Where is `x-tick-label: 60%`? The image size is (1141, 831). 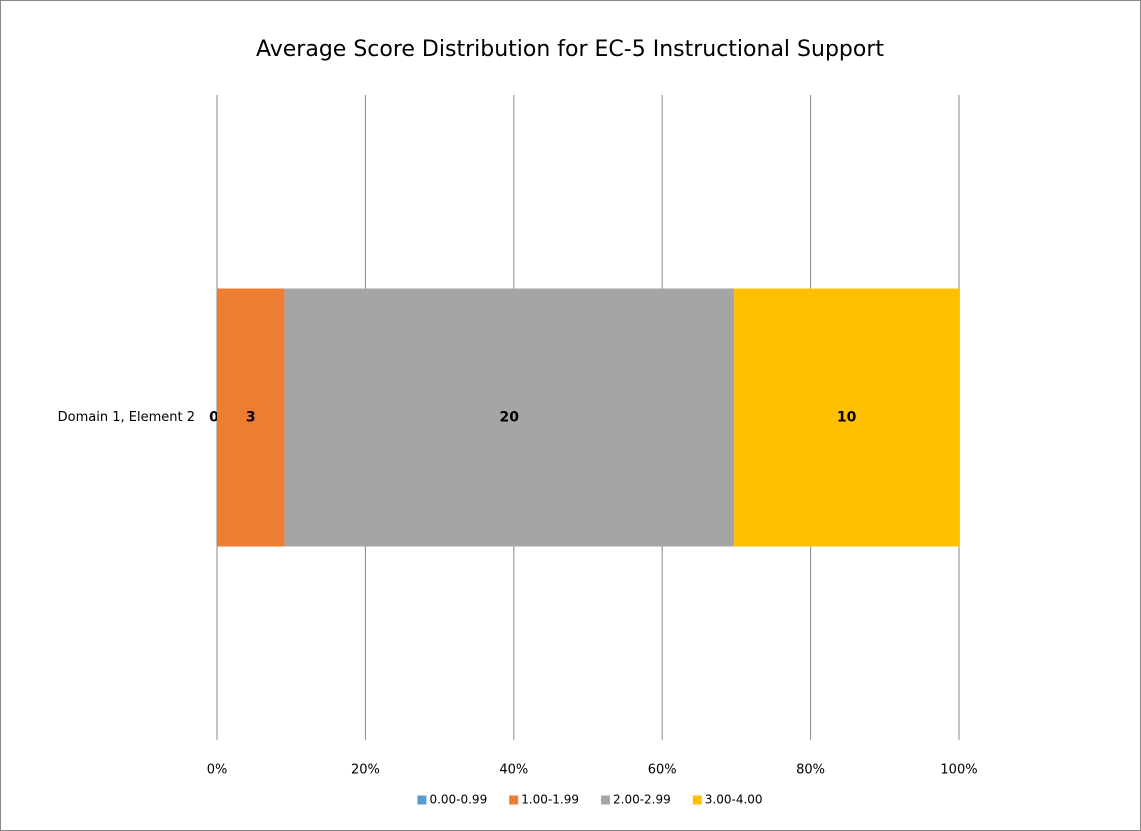 x-tick-label: 60% is located at coordinates (662, 770).